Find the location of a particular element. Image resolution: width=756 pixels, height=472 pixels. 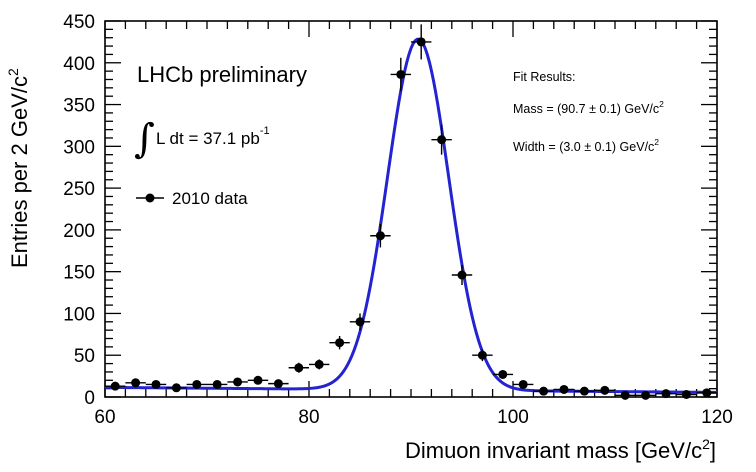

y-tick-label: 200 is located at coordinates (79, 231).